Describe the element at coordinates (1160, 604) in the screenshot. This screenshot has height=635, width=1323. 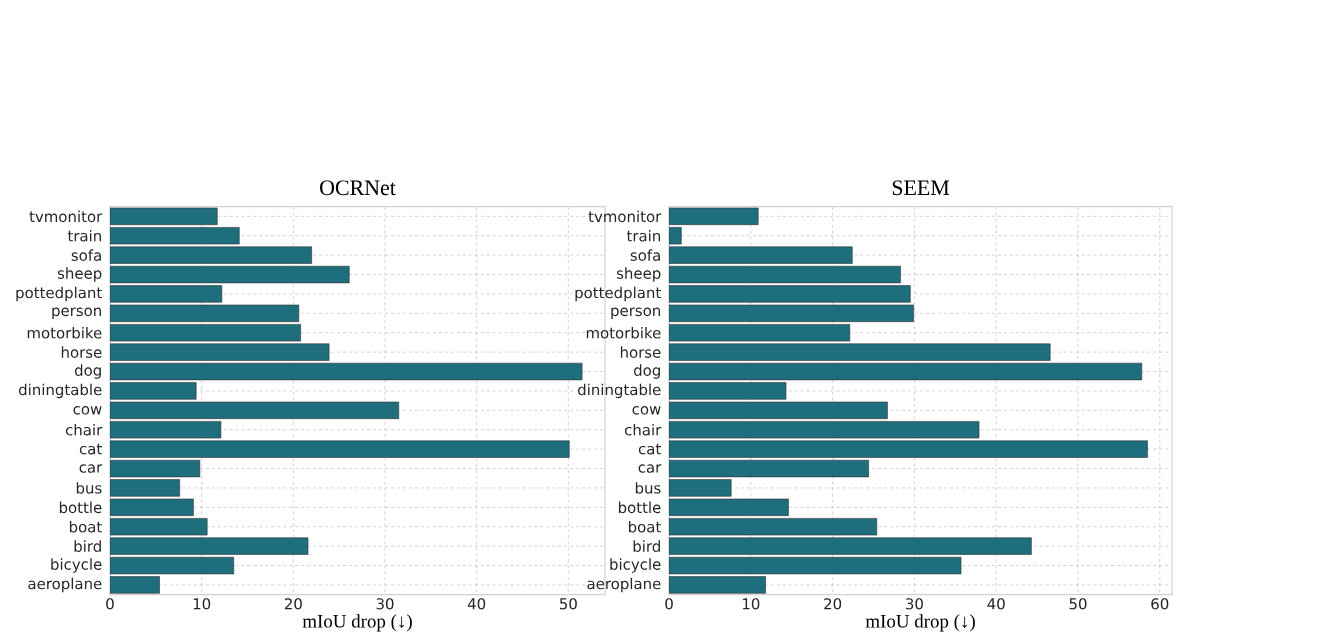
I see `x-tick-label: 60` at that location.